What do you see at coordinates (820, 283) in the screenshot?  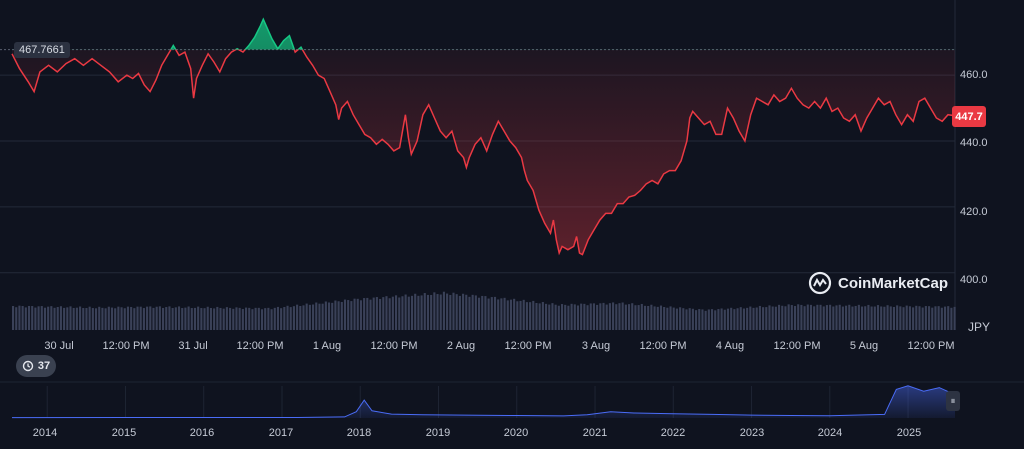 I see `coinmarketcap-logo-icon` at bounding box center [820, 283].